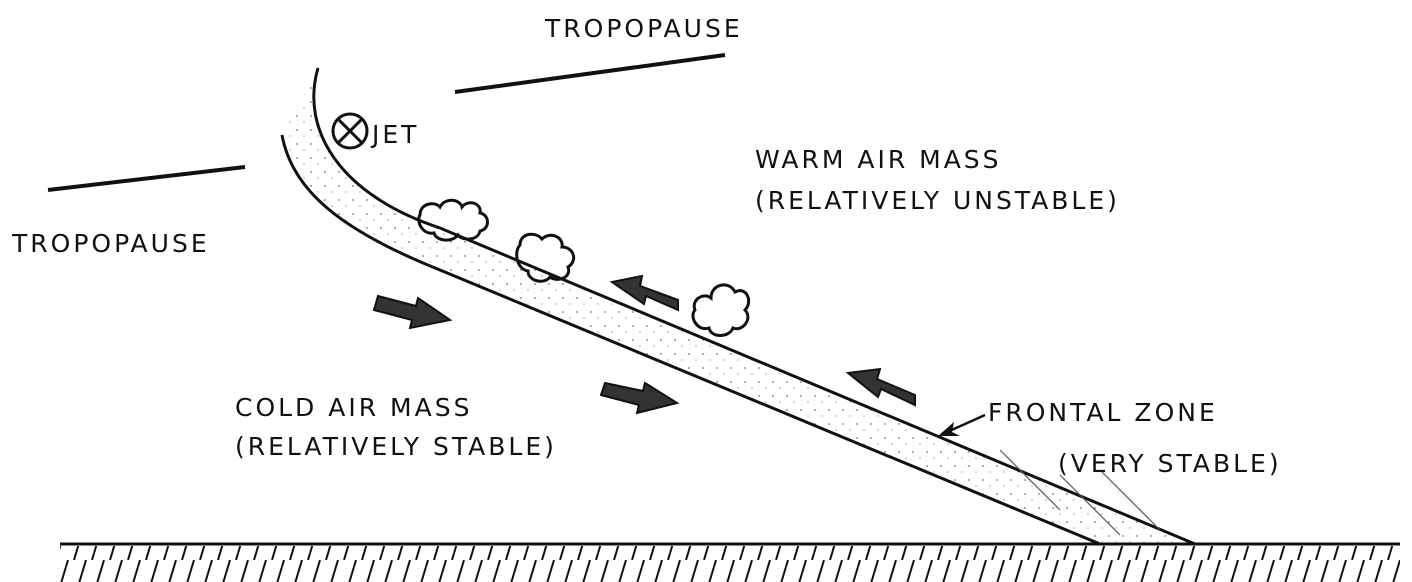 The image size is (1412, 582). Describe the element at coordinates (878, 159) in the screenshot. I see `label: WARM AIR MASS` at that location.